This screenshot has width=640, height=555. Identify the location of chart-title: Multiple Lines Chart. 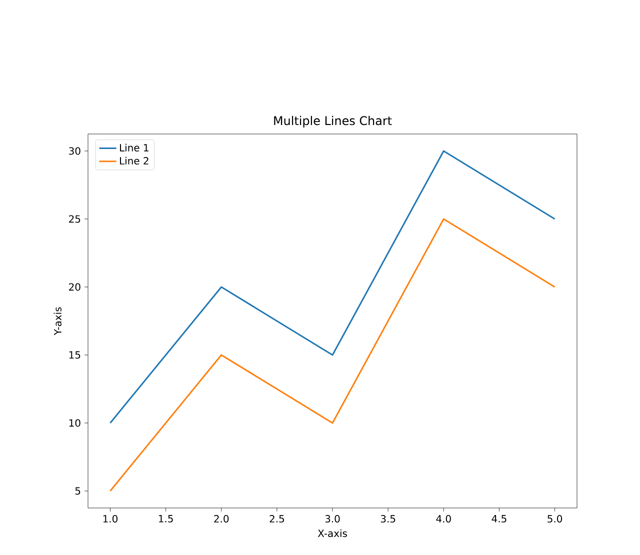
(333, 122).